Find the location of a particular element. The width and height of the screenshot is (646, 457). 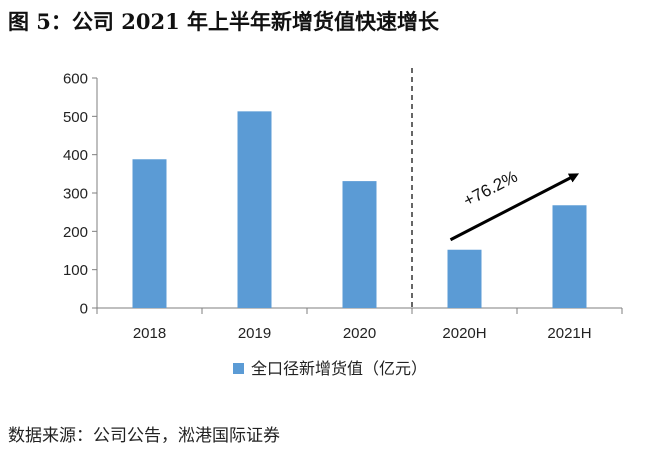

x-tick-label: 2019 is located at coordinates (254, 333).